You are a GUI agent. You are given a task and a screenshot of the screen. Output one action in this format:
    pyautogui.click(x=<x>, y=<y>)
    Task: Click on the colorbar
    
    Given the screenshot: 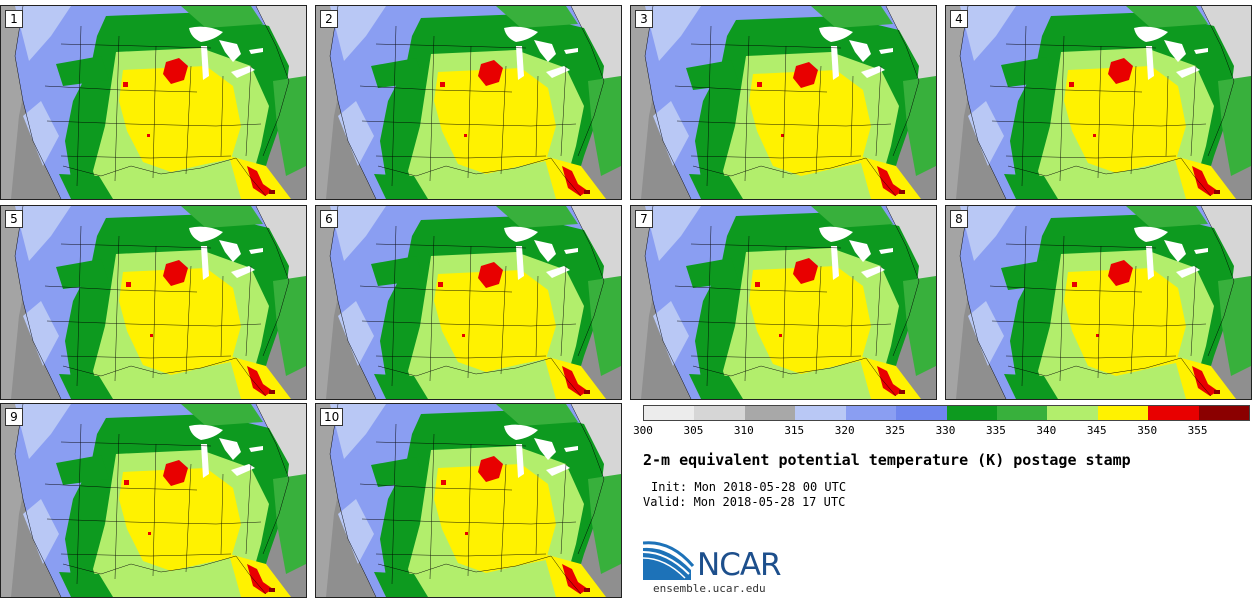 What is the action you would take?
    pyautogui.click(x=946, y=413)
    